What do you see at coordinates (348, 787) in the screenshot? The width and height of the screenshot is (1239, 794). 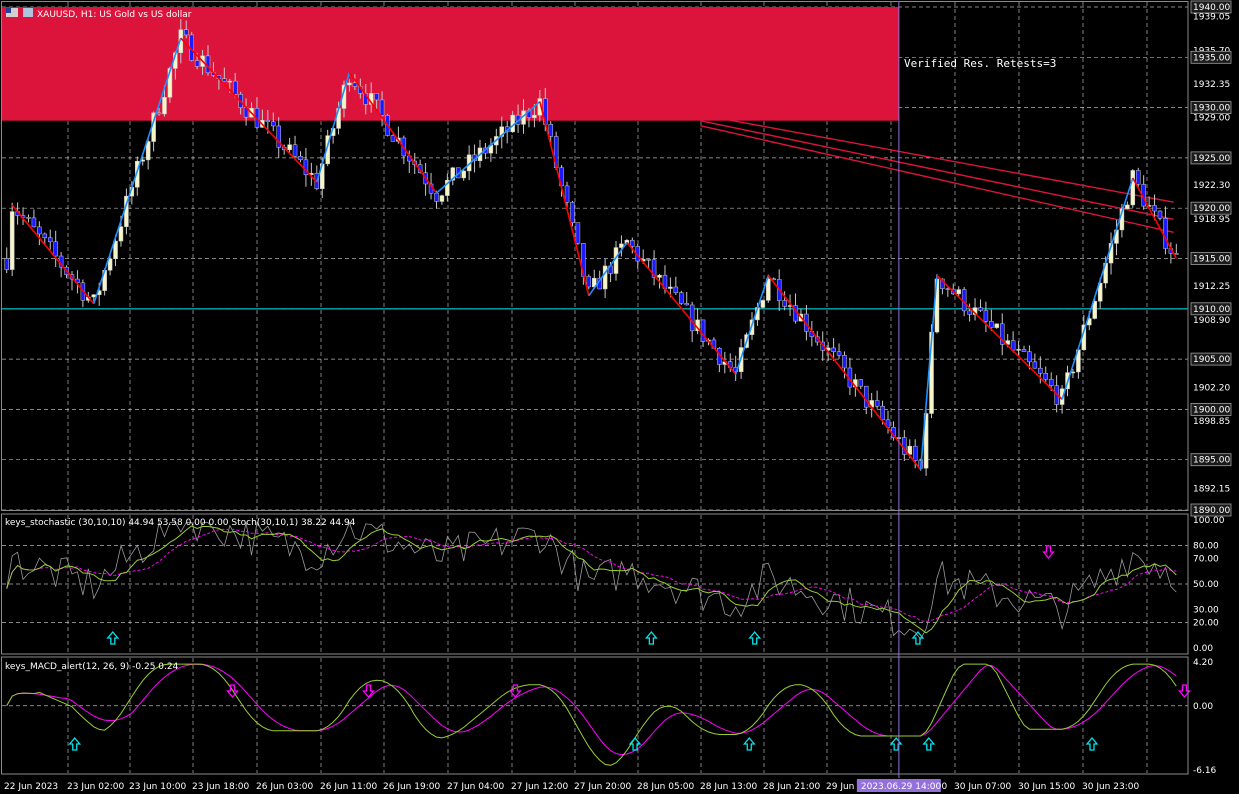 I see `time-tick-label: 26 Jun 11:00` at bounding box center [348, 787].